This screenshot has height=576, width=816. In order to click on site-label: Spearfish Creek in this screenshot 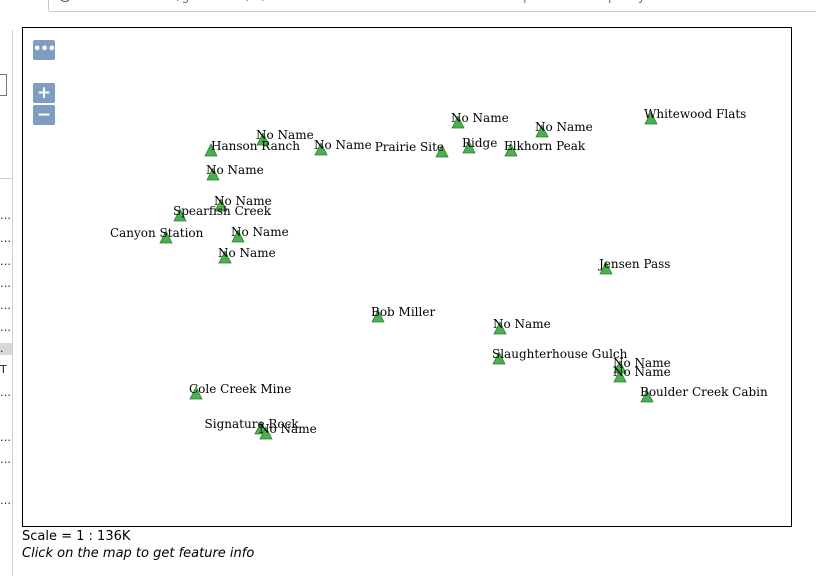, I will do `click(222, 211)`.